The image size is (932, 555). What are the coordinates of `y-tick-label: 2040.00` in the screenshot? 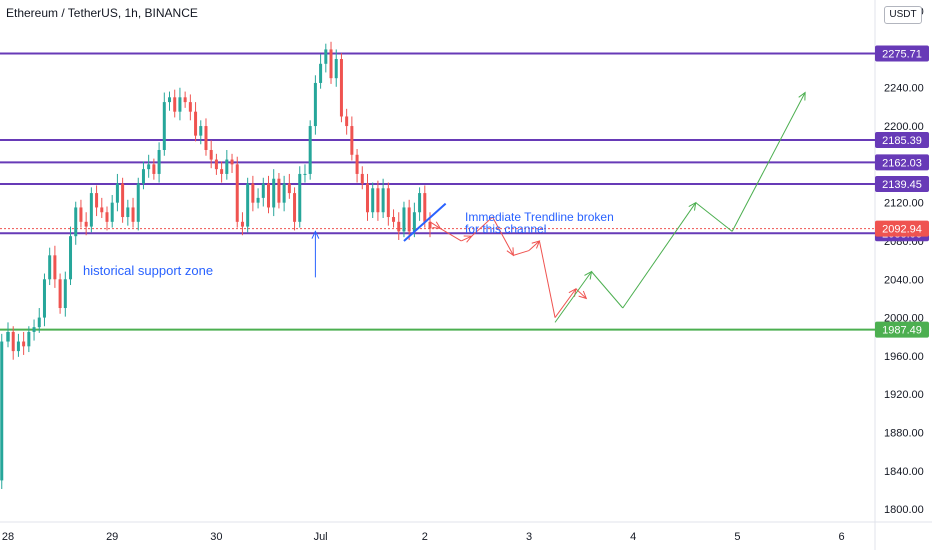 It's located at (904, 280).